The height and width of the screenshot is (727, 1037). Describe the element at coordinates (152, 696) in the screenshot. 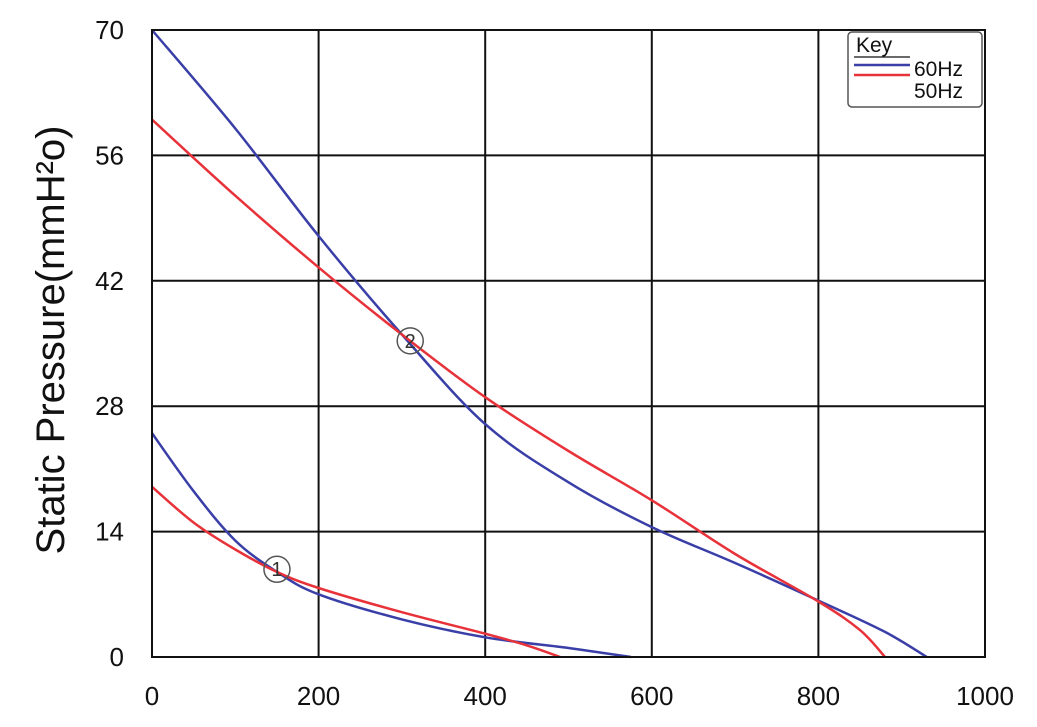

I see `x-tick-label: 0` at that location.